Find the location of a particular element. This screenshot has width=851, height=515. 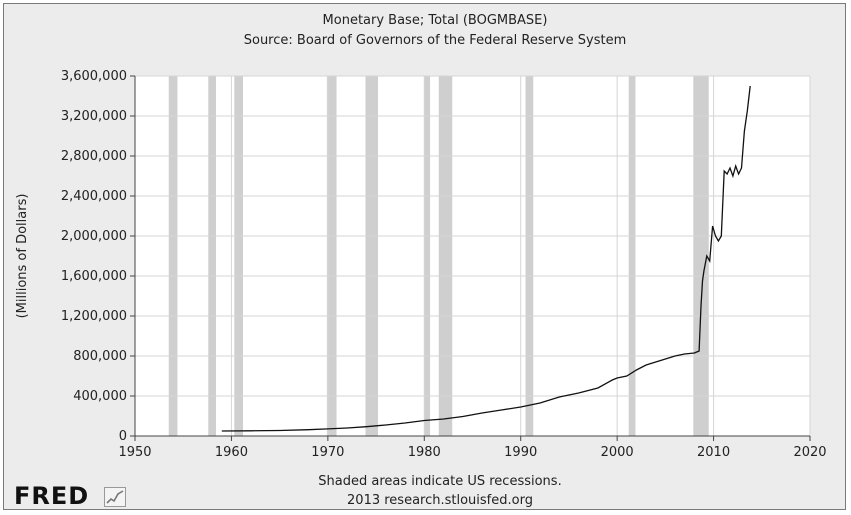

x-tick-label: 1970 is located at coordinates (327, 452).